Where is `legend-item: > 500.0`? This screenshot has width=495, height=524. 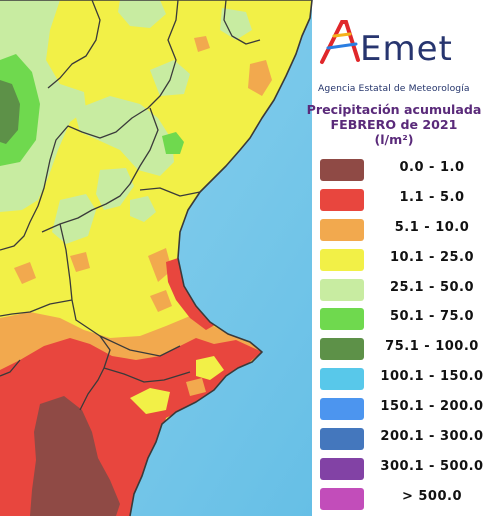 legend-item: > 500.0 is located at coordinates (403, 502).